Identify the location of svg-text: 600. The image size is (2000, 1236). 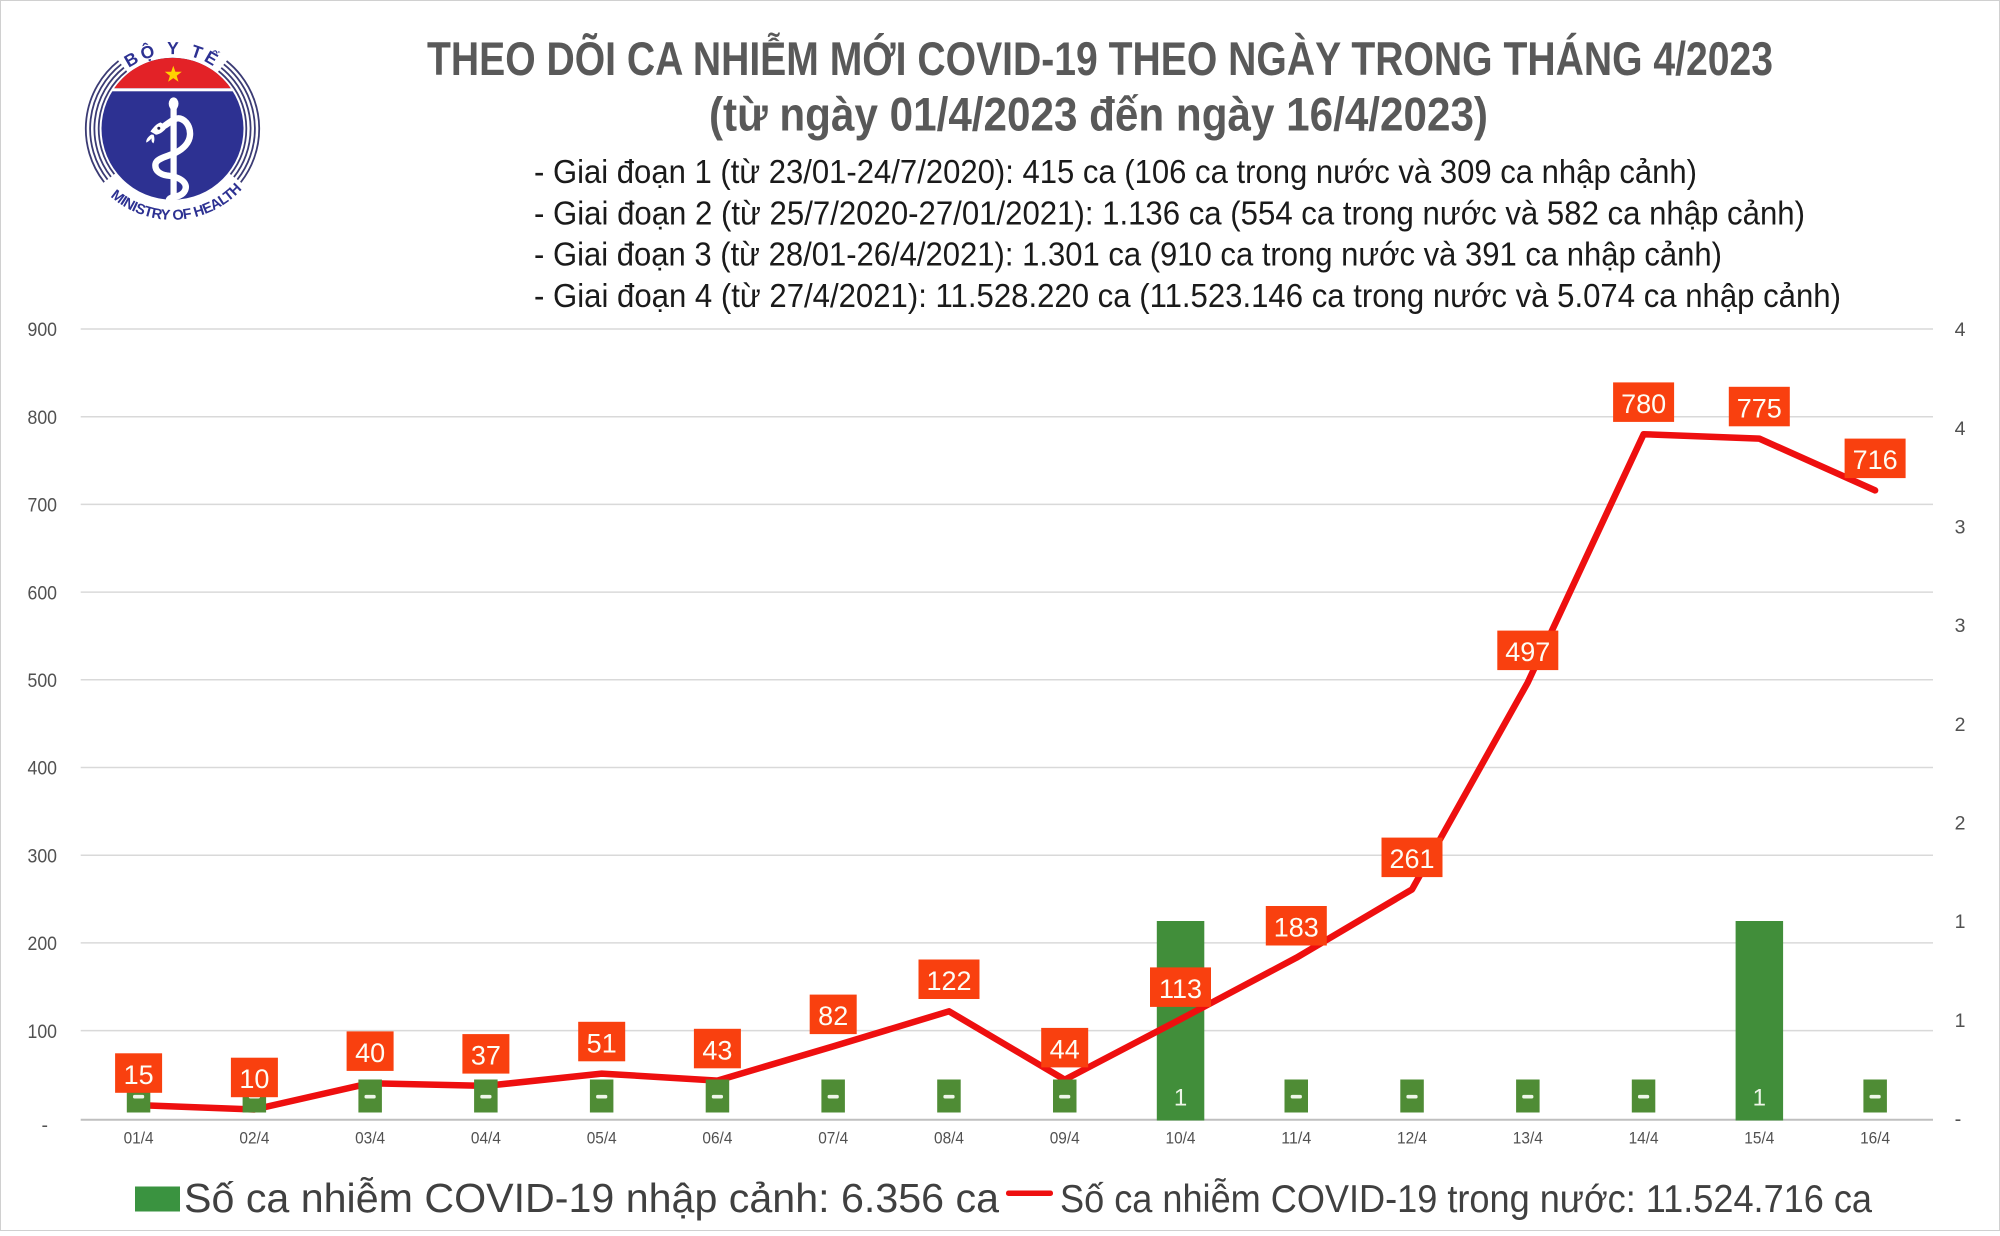
(43, 593).